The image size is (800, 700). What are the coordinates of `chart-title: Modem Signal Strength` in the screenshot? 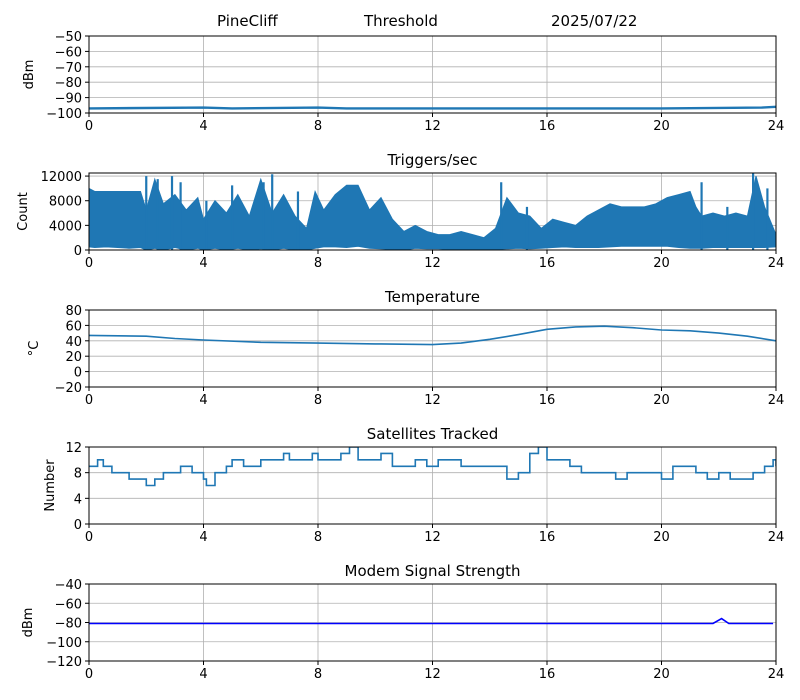 It's located at (433, 571).